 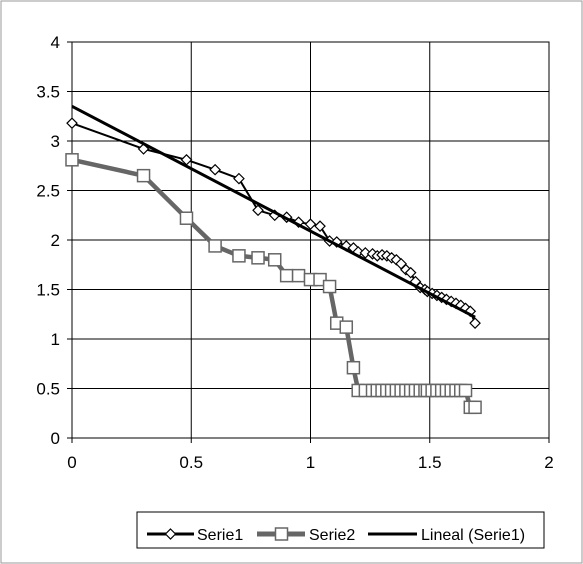 I want to click on x-axis: 0 0.5 1 1.5 2, so click(x=310, y=455).